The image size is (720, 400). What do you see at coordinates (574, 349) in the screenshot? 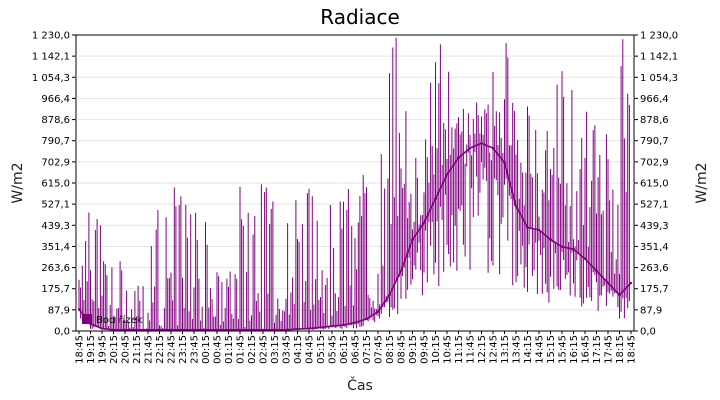
I see `x-tick-label: 16:15` at bounding box center [574, 349].